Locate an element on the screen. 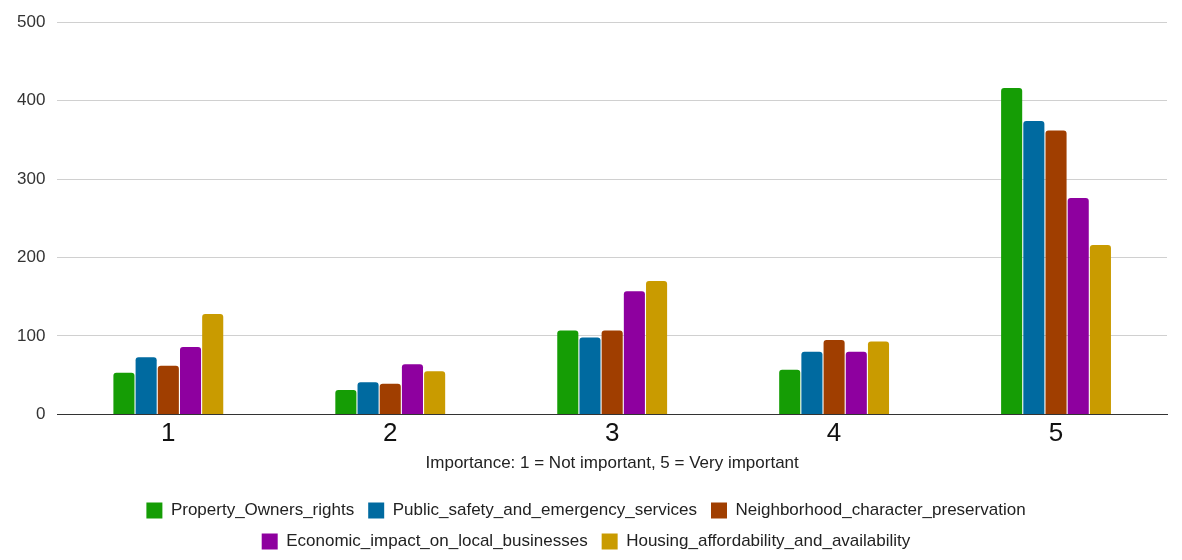 The image size is (1182, 560). legend-label: Economic_impact_on_local_businesses is located at coordinates (437, 541).